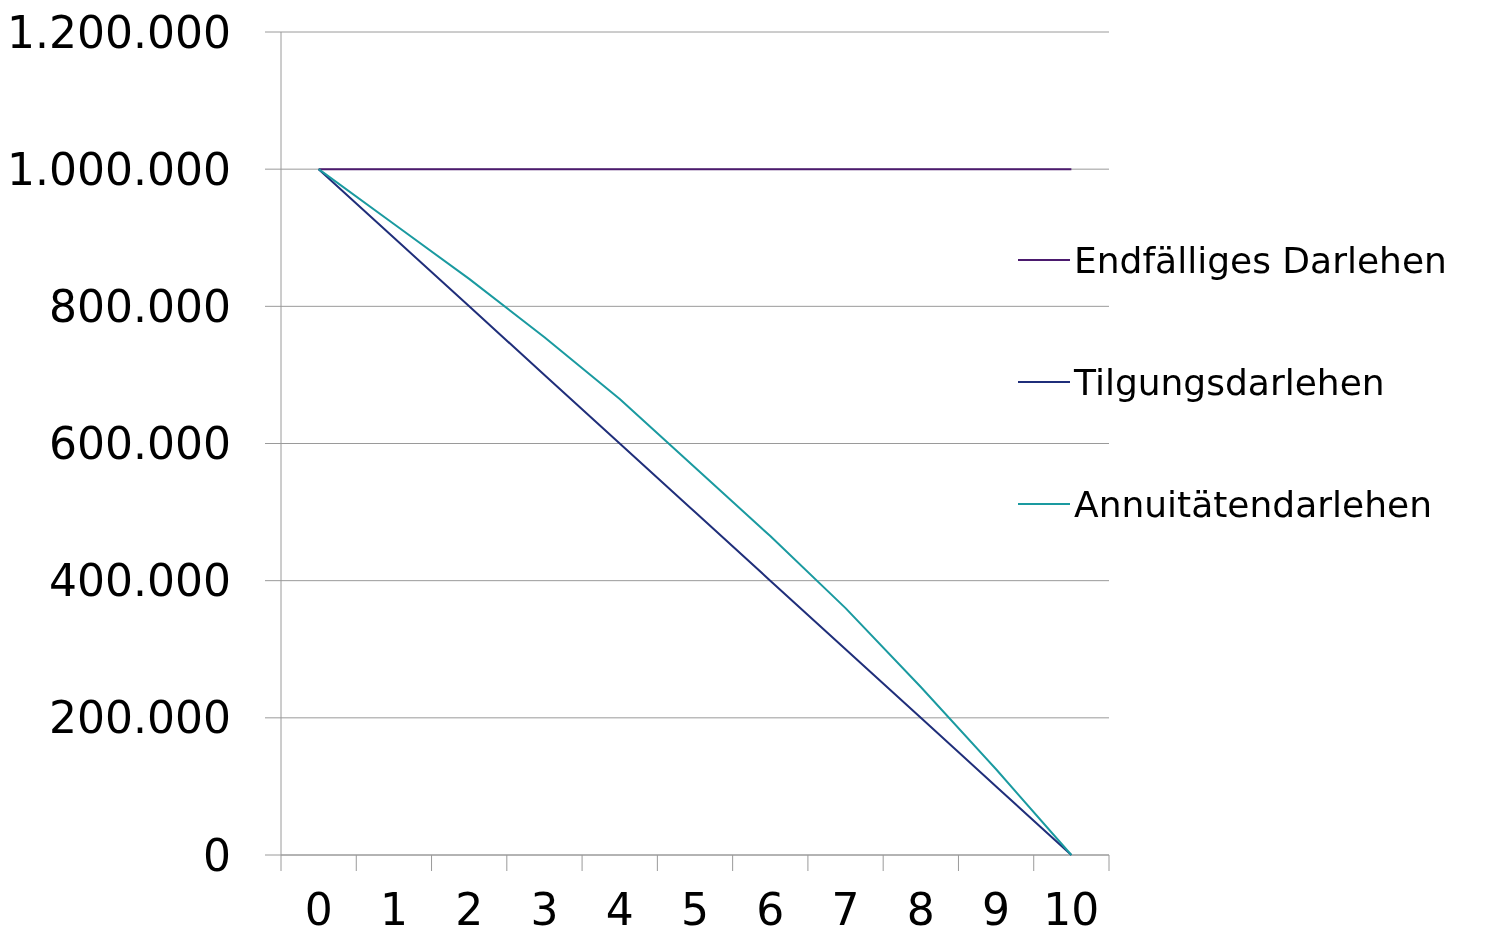 The image size is (1501, 945). I want to click on y-tick-label: 1.200.000, so click(119, 32).